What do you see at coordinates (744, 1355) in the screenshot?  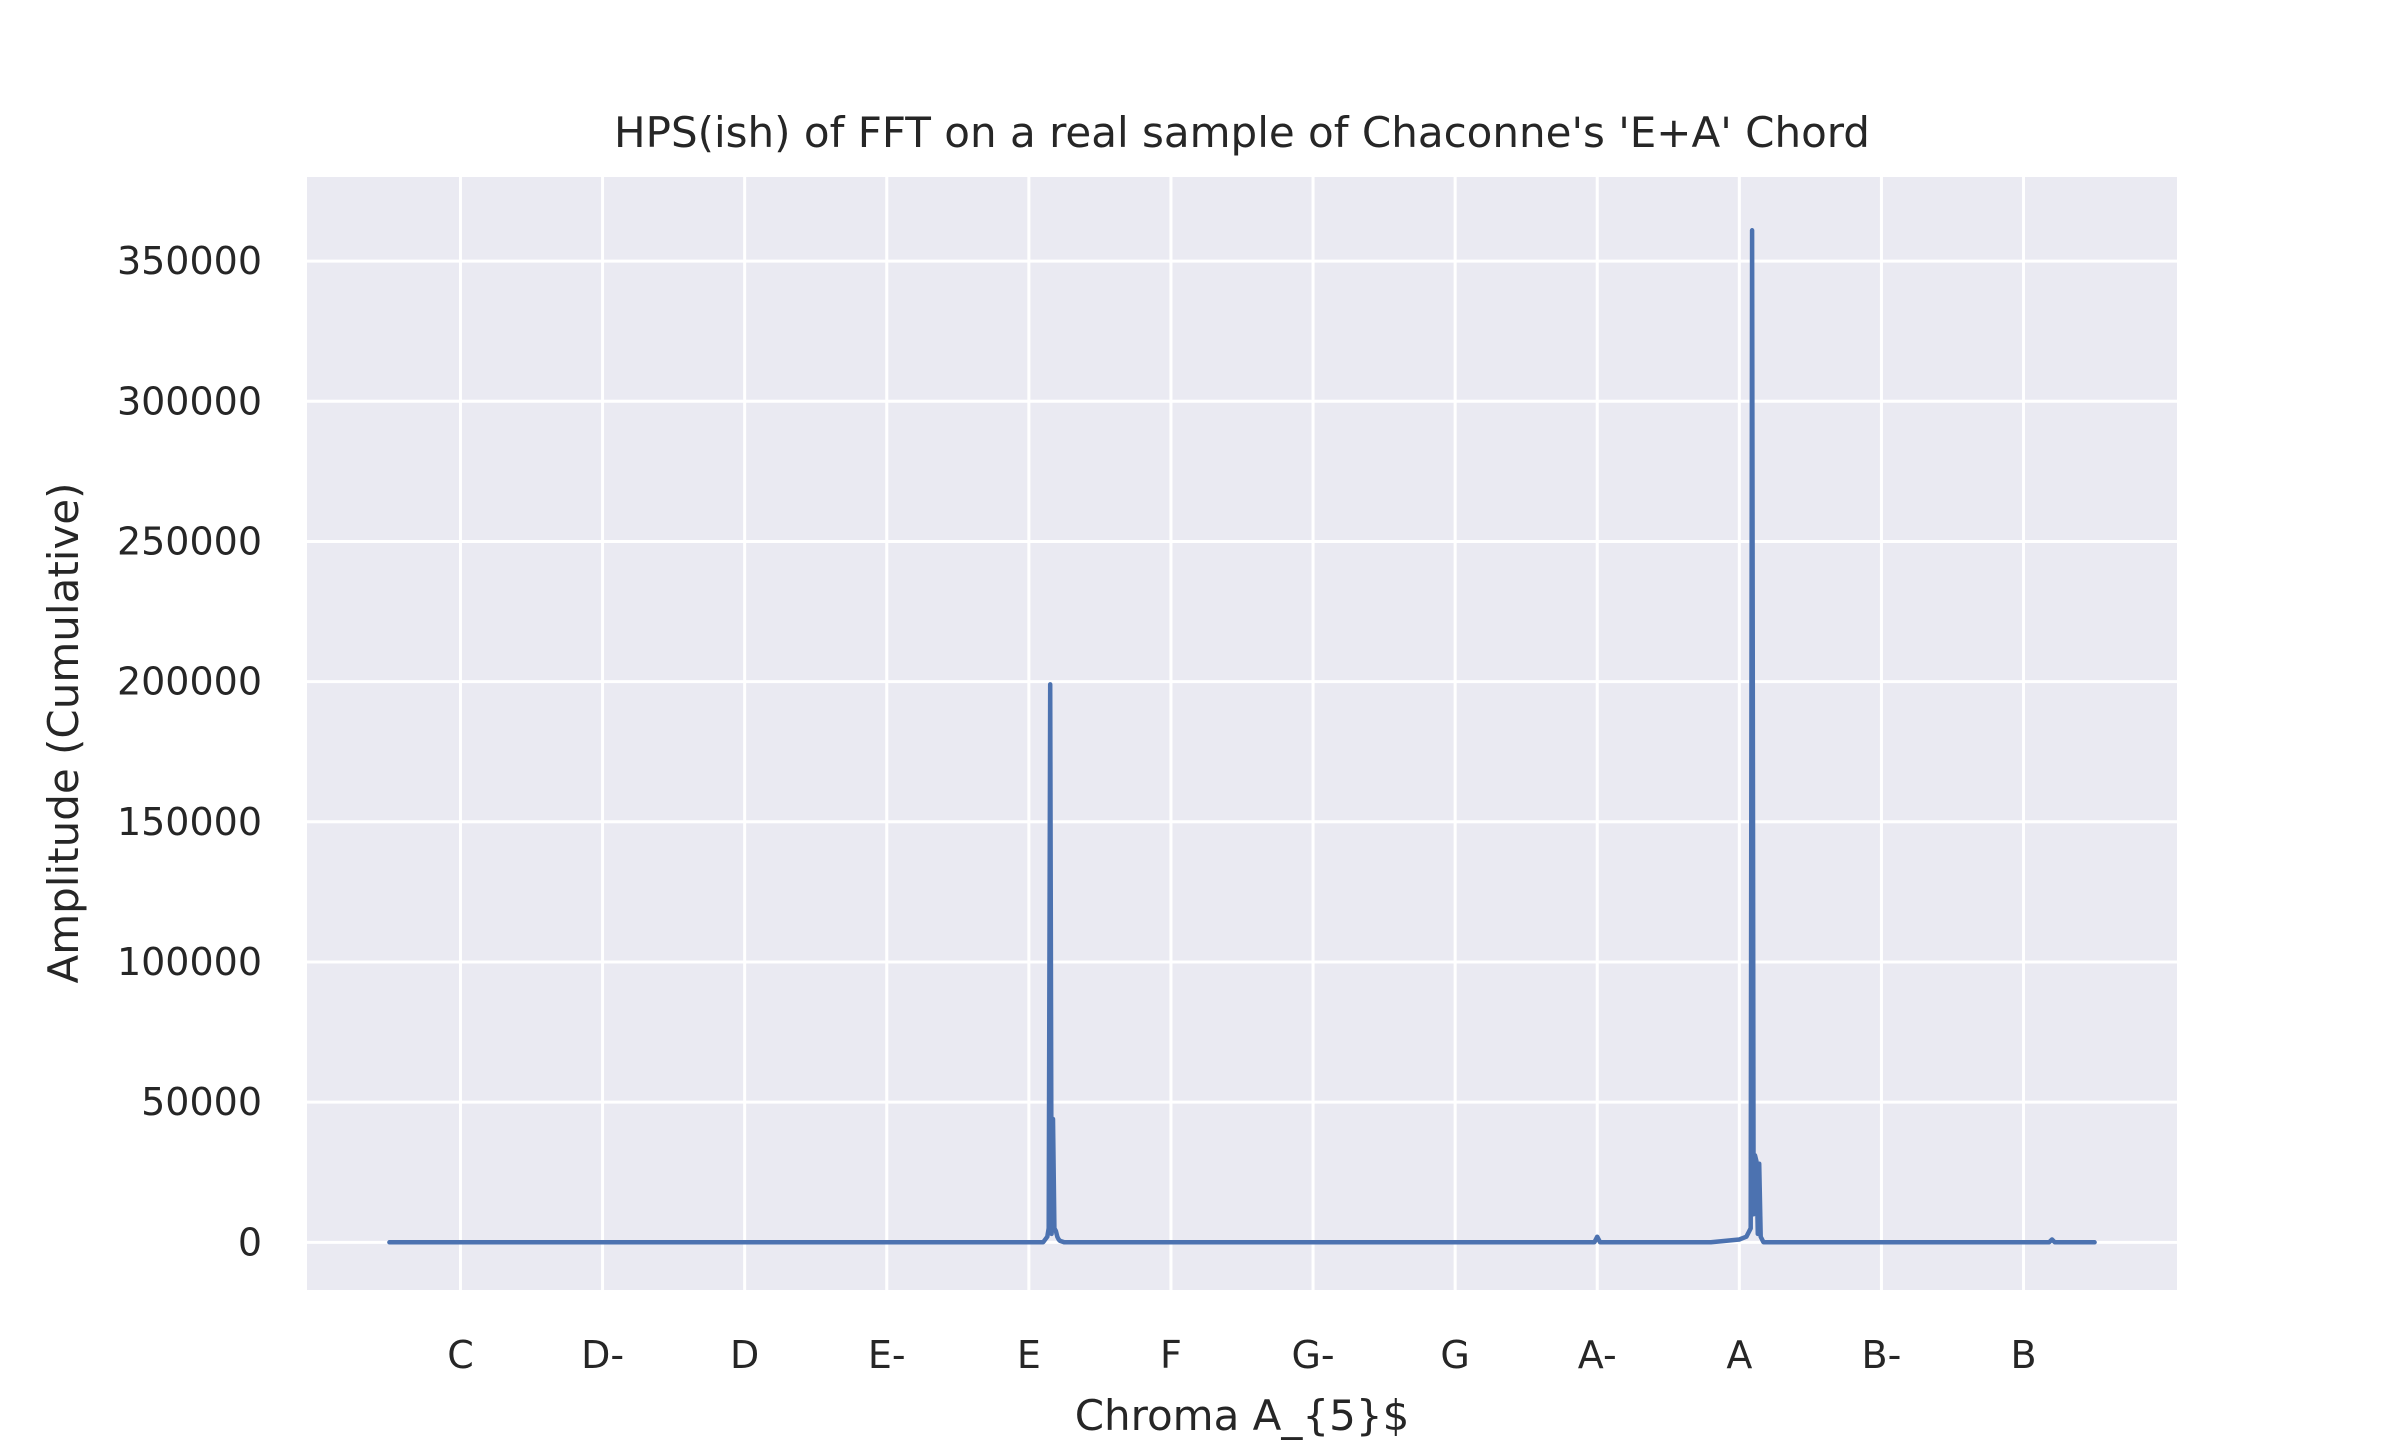 I see `x-tick-label: D` at bounding box center [744, 1355].